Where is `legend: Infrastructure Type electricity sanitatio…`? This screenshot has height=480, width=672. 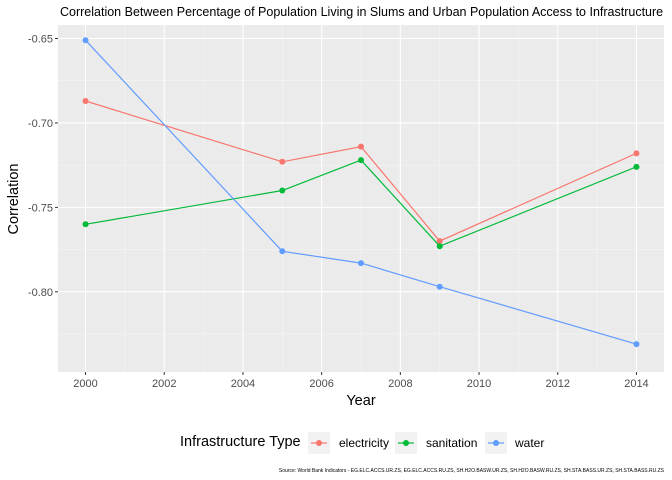 legend: Infrastructure Type electricity sanitatio… is located at coordinates (362, 443).